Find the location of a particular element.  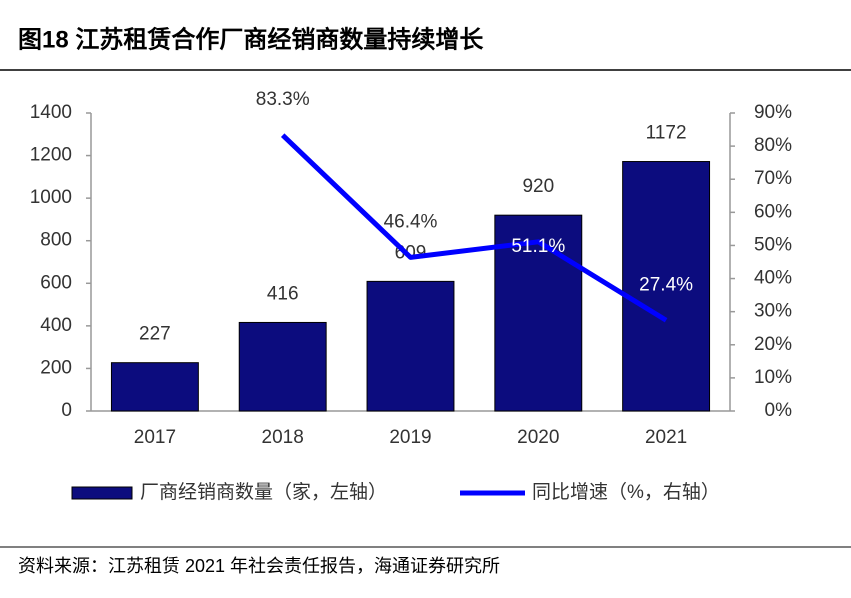

y-tick-label: 600 is located at coordinates (56, 282).